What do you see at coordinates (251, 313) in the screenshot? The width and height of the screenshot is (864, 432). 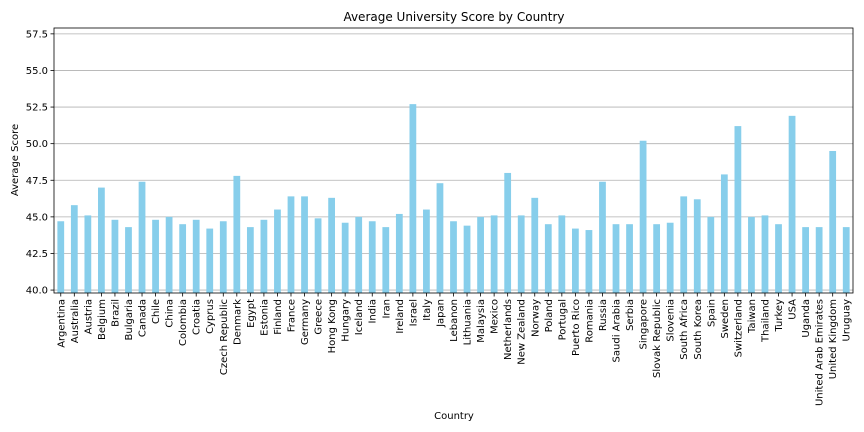 I see `x-tick-label: Egypt` at bounding box center [251, 313].